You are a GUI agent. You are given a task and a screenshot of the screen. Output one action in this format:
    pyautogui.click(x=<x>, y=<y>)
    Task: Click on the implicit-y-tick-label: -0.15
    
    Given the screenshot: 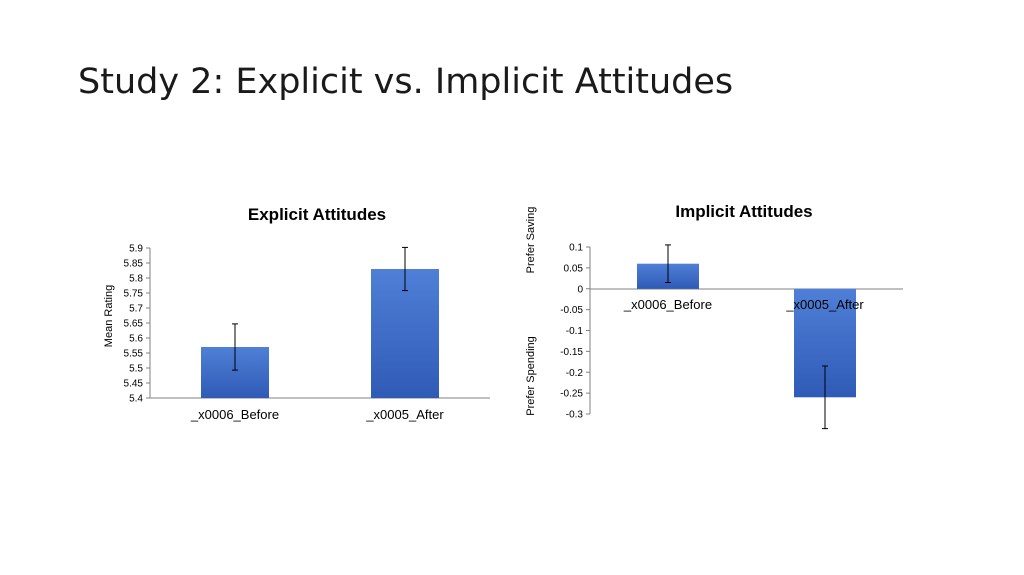 What is the action you would take?
    pyautogui.click(x=571, y=352)
    